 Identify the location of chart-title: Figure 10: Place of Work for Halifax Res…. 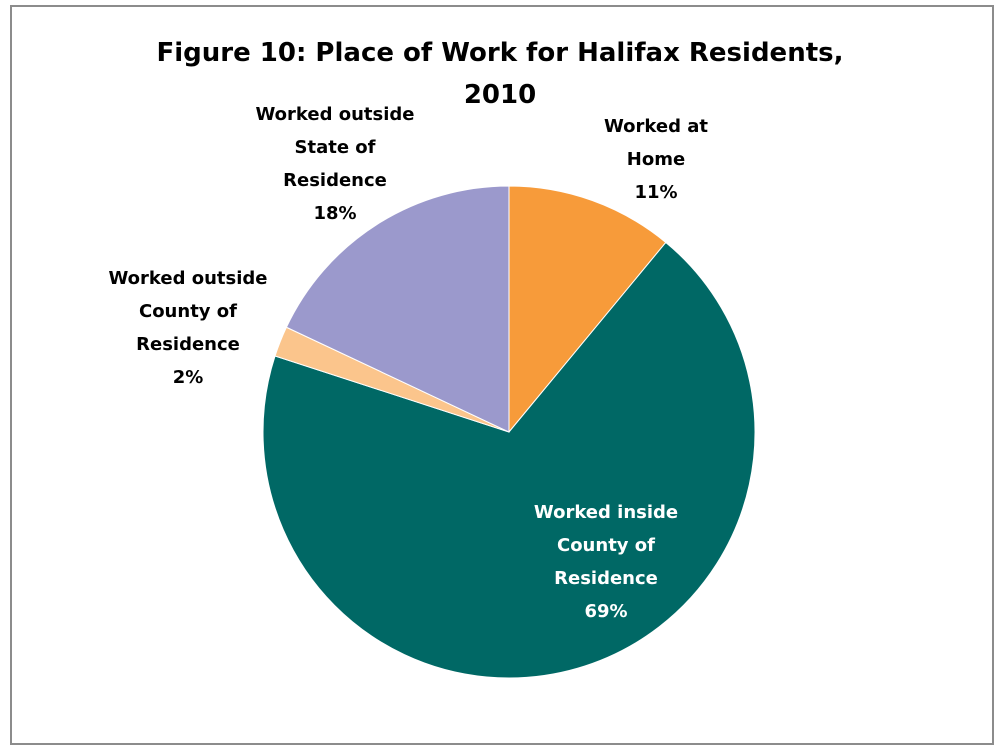
(500, 74).